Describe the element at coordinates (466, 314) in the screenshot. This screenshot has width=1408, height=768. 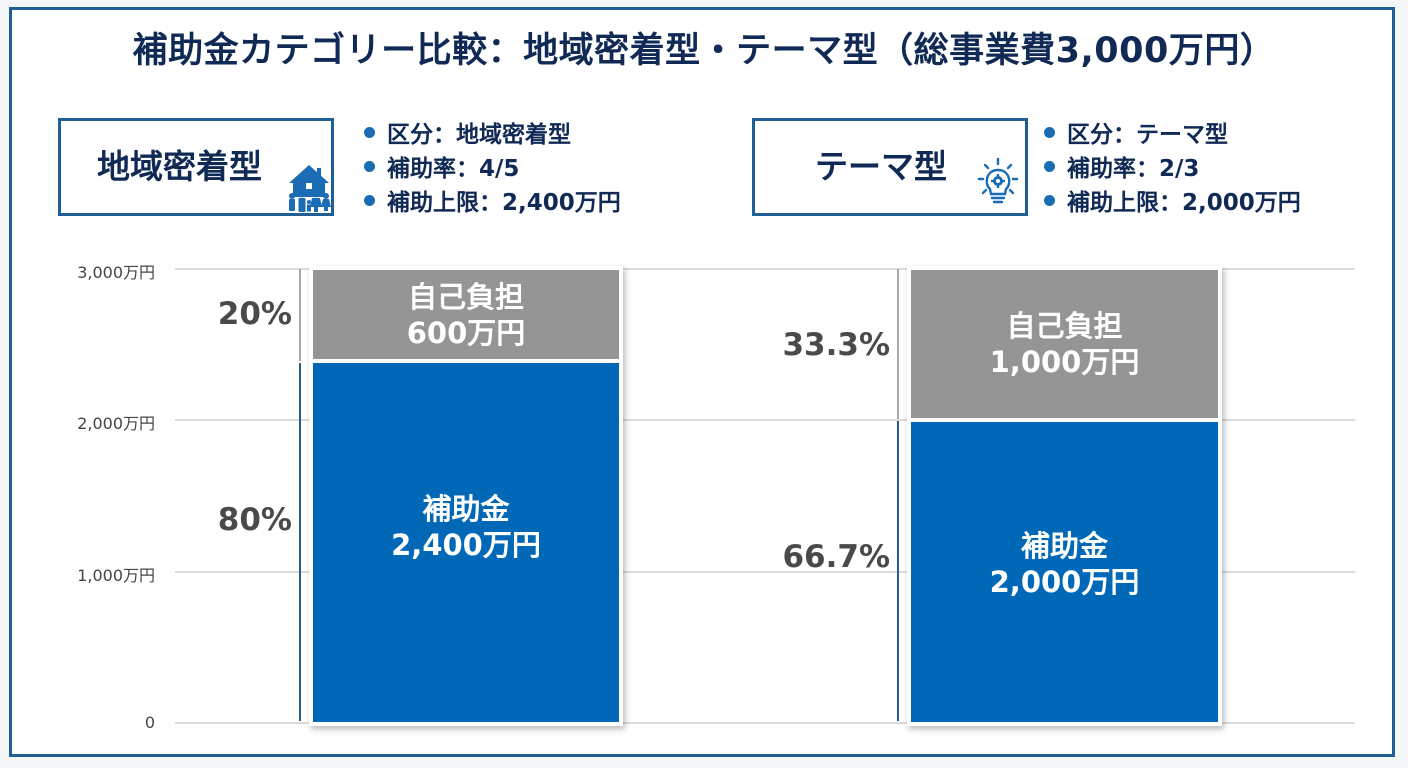
I see `self-burden-segment: 自己負担 600万円` at that location.